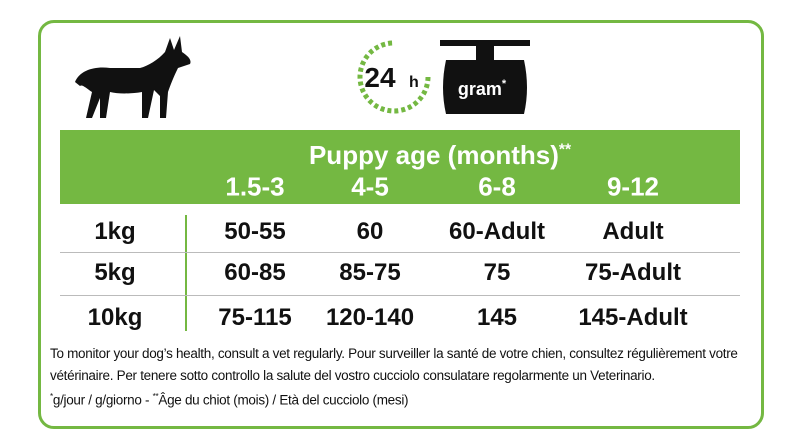  What do you see at coordinates (370, 231) in the screenshot?
I see `table-cell: 60` at bounding box center [370, 231].